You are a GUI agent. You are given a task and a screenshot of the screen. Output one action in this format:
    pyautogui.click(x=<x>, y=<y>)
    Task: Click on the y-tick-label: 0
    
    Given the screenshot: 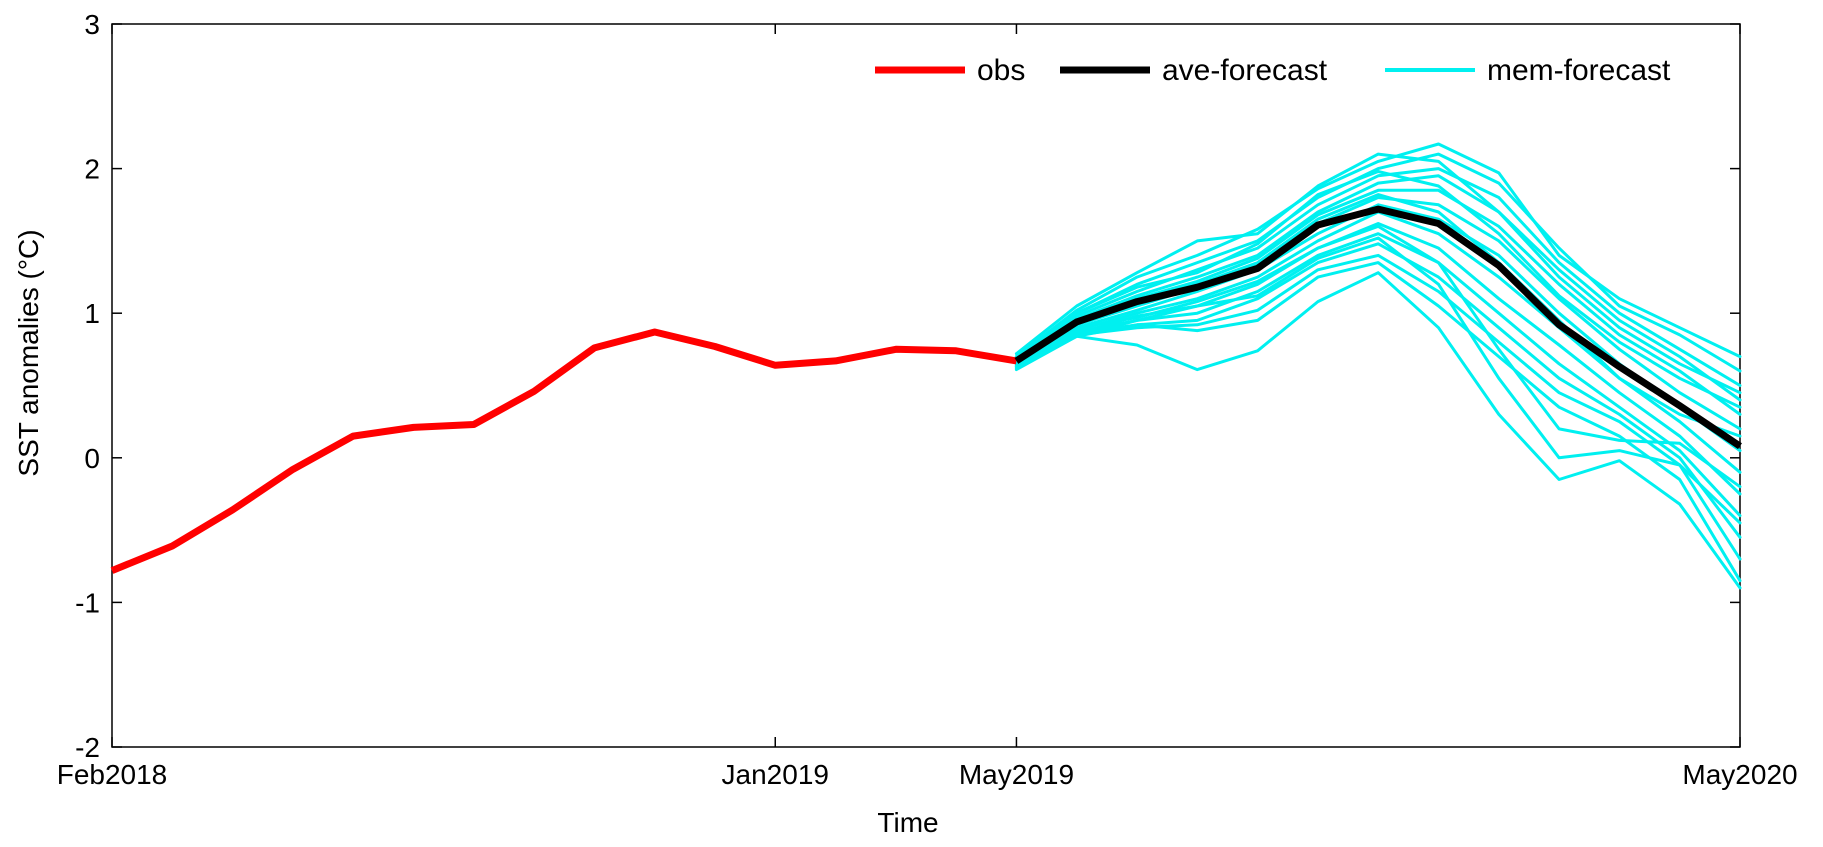 What is the action you would take?
    pyautogui.click(x=92, y=458)
    